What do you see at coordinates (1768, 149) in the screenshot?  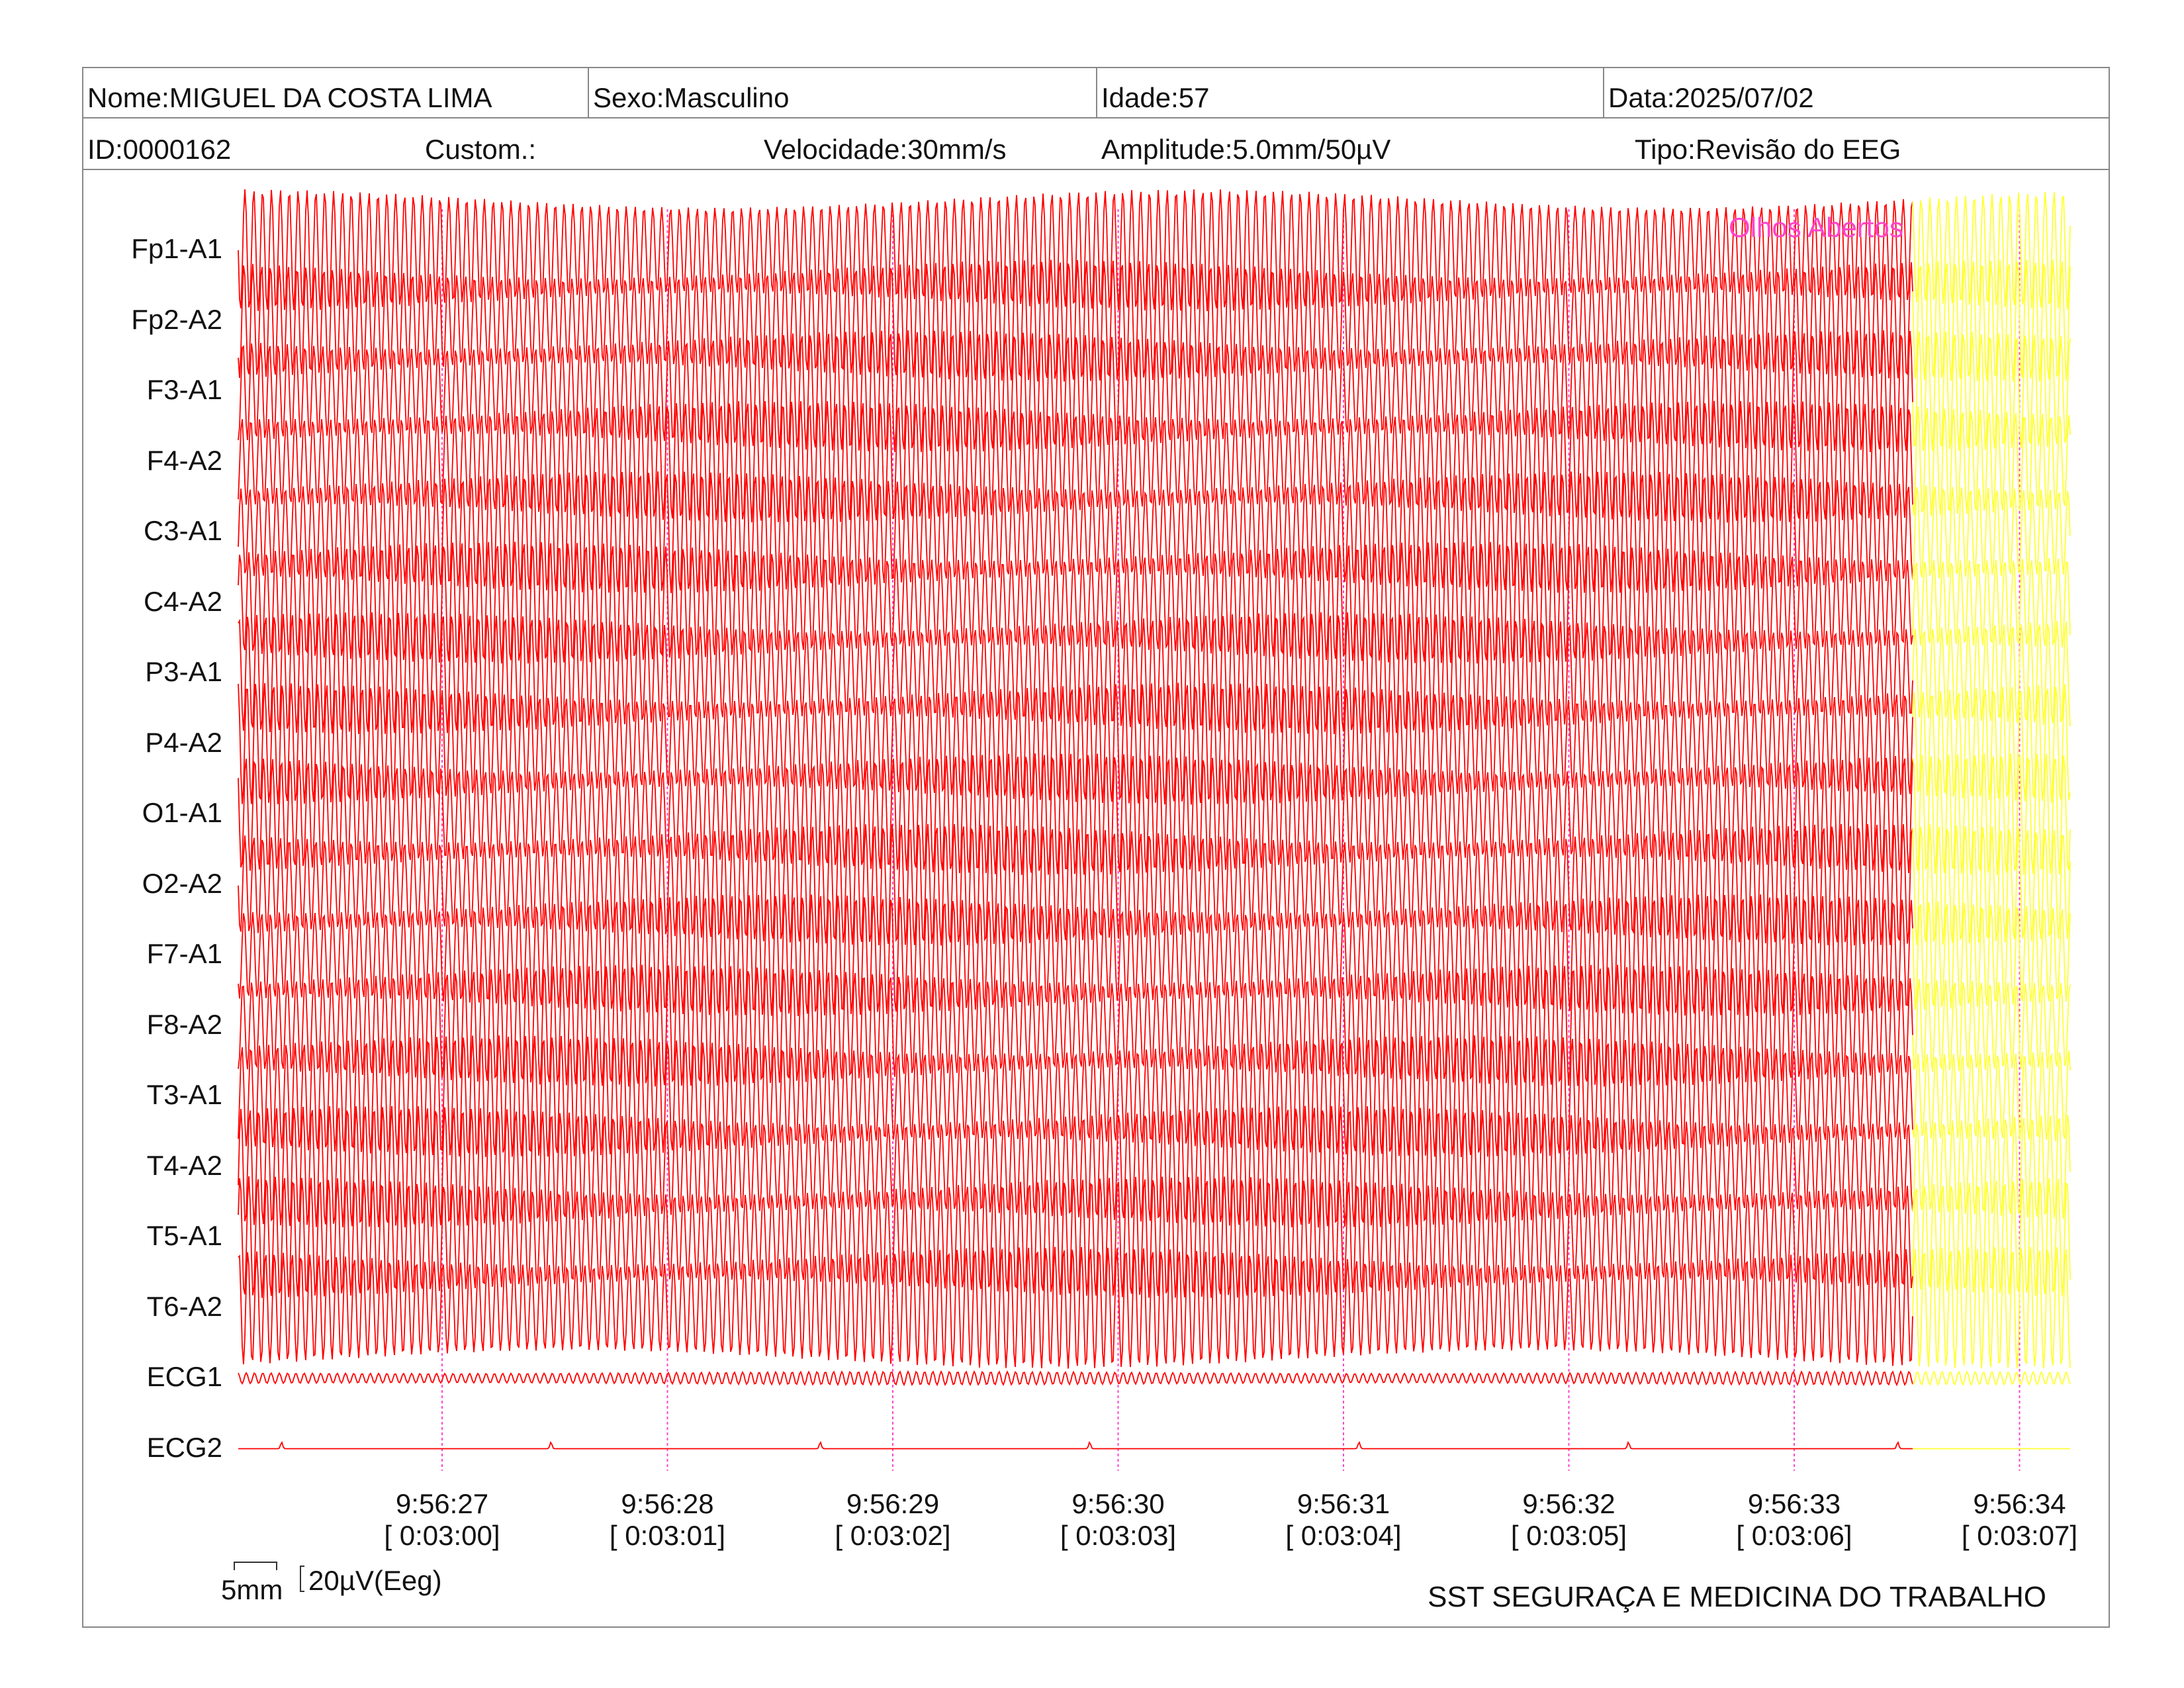 I see `exam-type: Tipo:Revisão do EEG` at bounding box center [1768, 149].